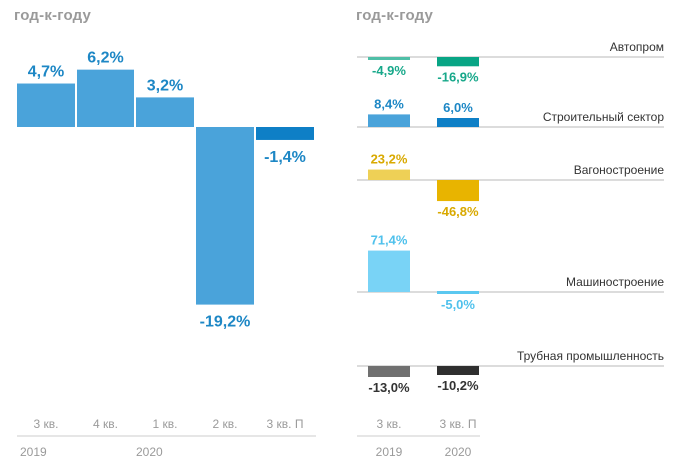 Image resolution: width=677 pixels, height=470 pixels. I want to click on bar-value-label: 6,0%, so click(458, 107).